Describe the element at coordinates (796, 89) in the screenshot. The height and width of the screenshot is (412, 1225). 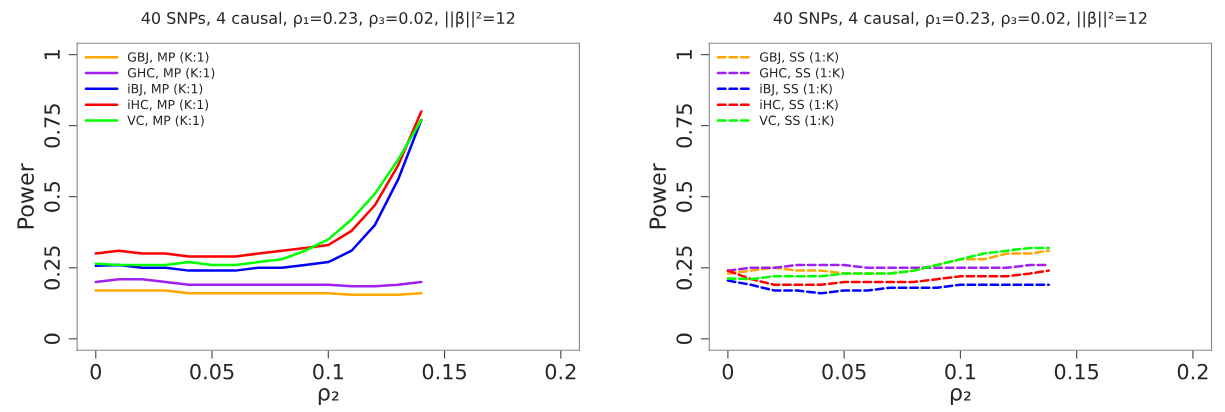
I see `legend-label: iBJ, SS (1:K)` at that location.